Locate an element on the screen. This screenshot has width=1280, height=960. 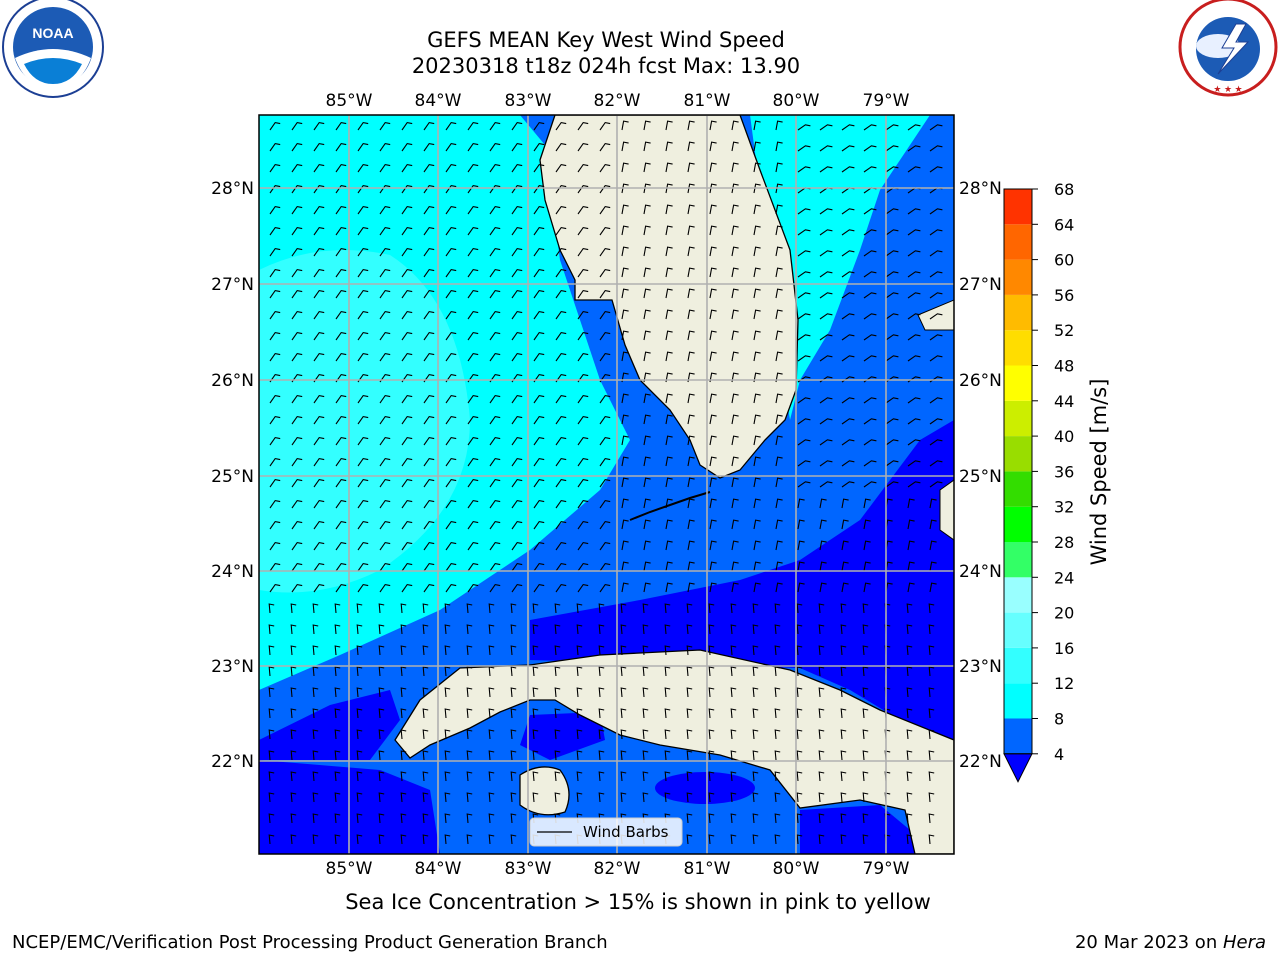
colorbar-label: Wind Speed [m/s] is located at coordinates (1099, 472).